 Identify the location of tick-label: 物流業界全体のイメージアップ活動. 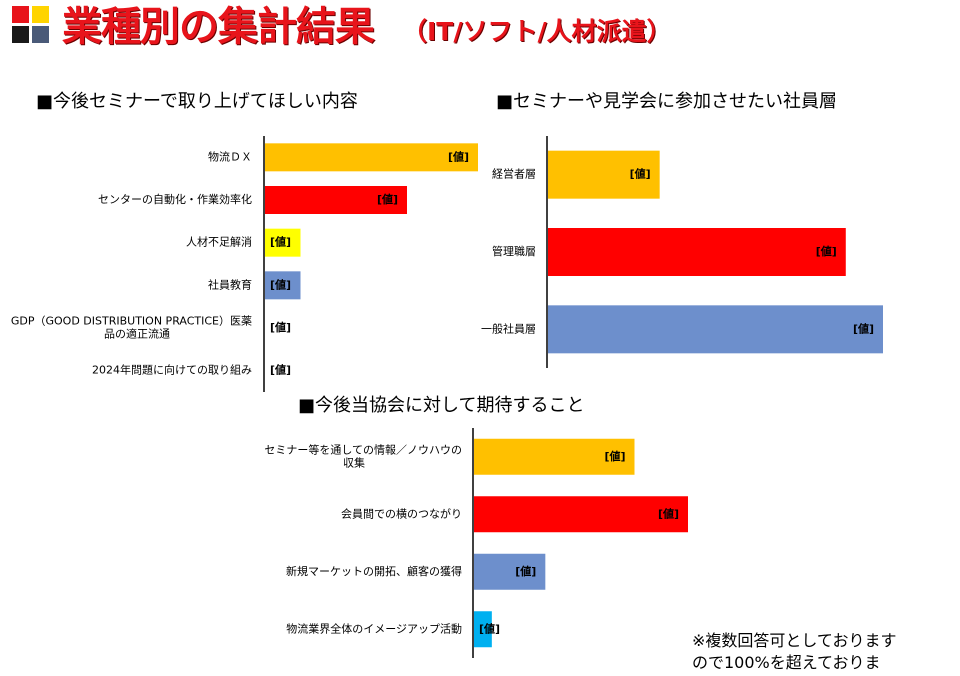
(374, 628).